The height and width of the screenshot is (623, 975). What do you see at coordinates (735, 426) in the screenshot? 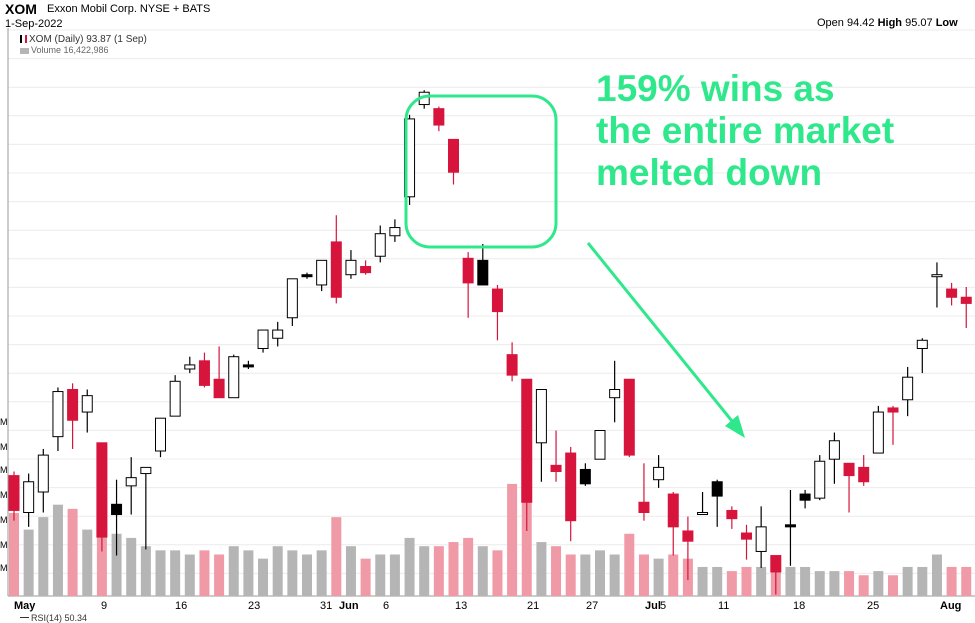
I see `annotation-arrowhead` at bounding box center [735, 426].